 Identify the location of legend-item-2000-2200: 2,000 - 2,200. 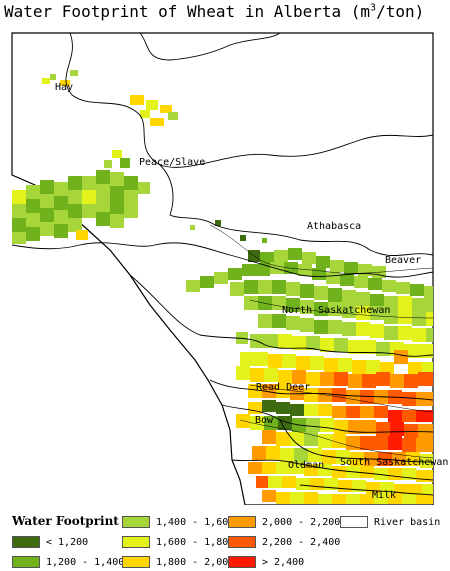
(284, 522).